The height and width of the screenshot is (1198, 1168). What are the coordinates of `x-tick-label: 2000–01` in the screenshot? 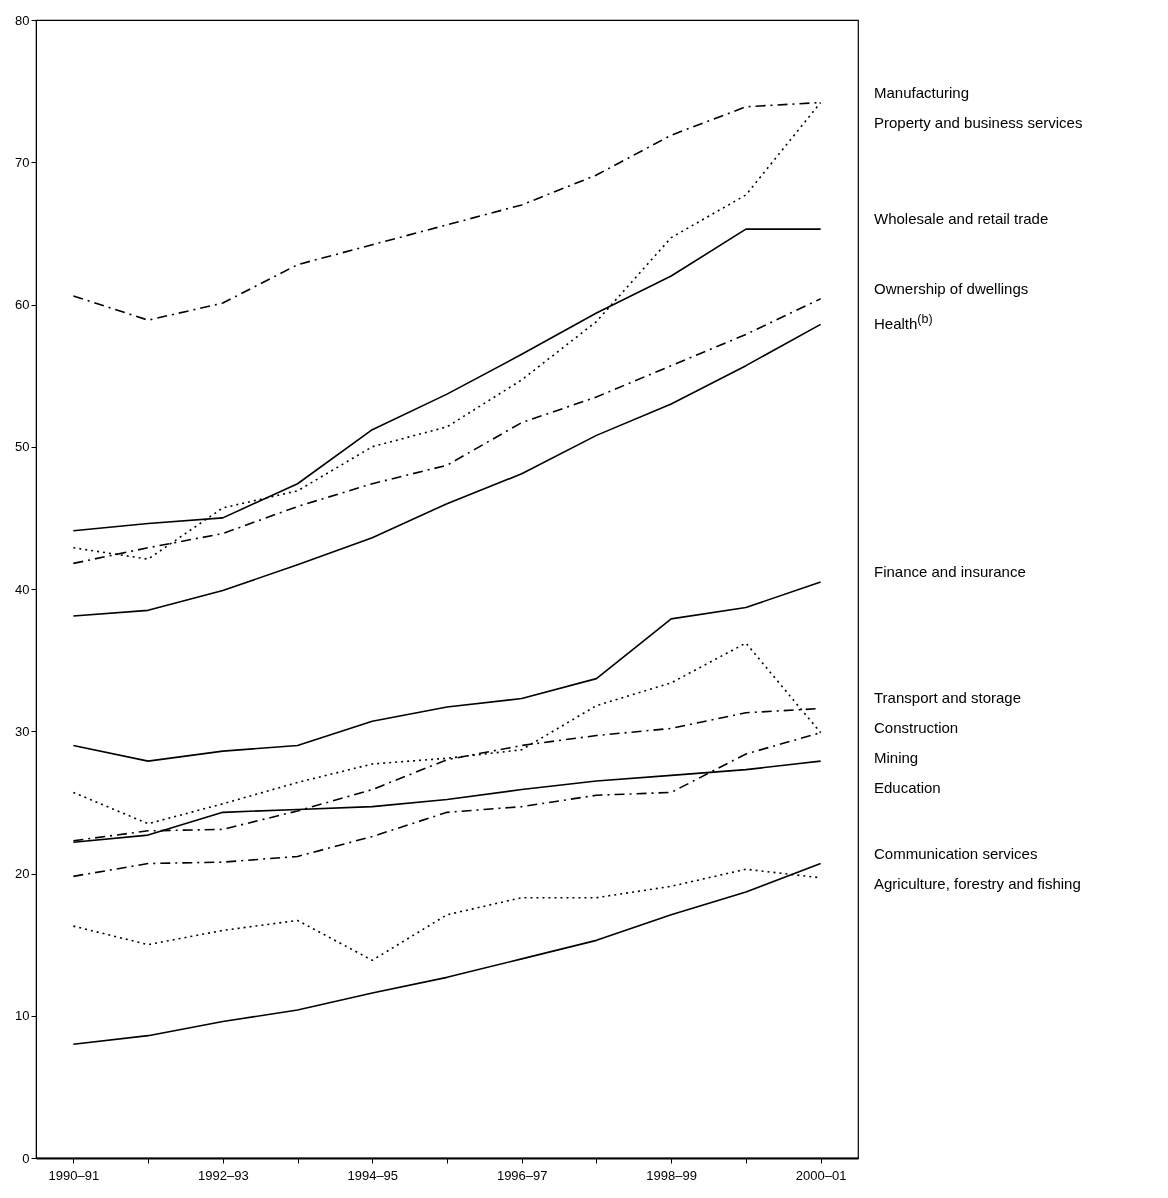 It's located at (821, 1175).